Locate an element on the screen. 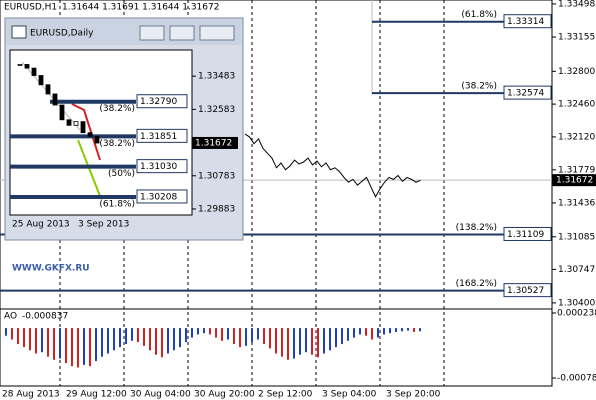 Image resolution: width=596 pixels, height=400 pixels. window-icon is located at coordinates (19, 32).